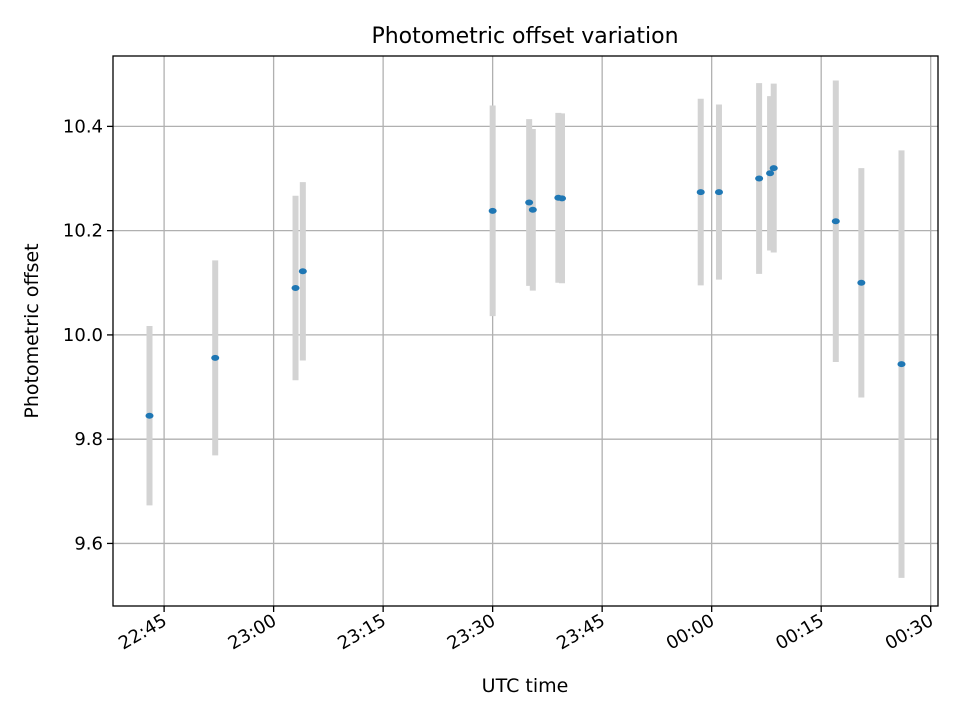  What do you see at coordinates (88, 439) in the screenshot?
I see `y-tick-label: 9.8` at bounding box center [88, 439].